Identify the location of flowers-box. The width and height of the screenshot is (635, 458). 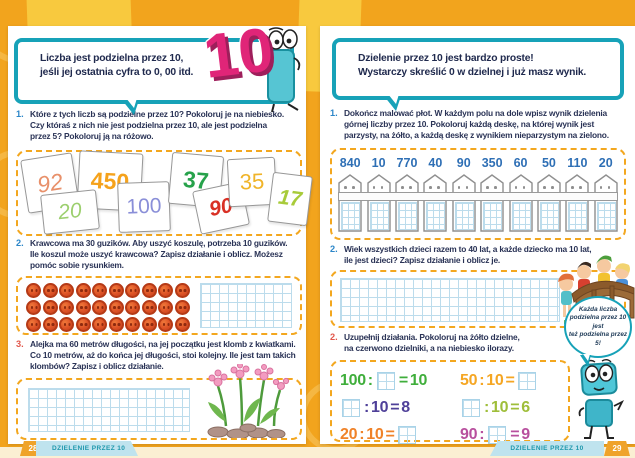
(159, 402).